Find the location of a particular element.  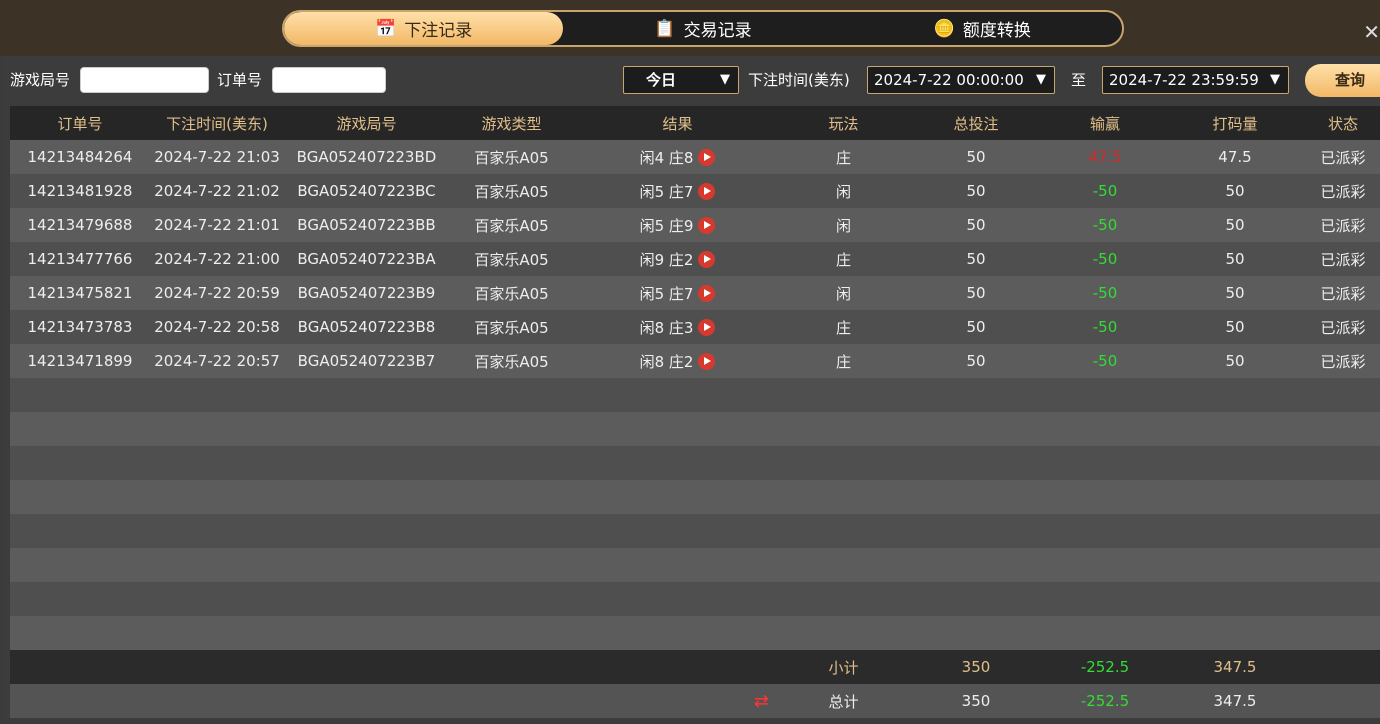

cell: 14213481928 is located at coordinates (80, 191).